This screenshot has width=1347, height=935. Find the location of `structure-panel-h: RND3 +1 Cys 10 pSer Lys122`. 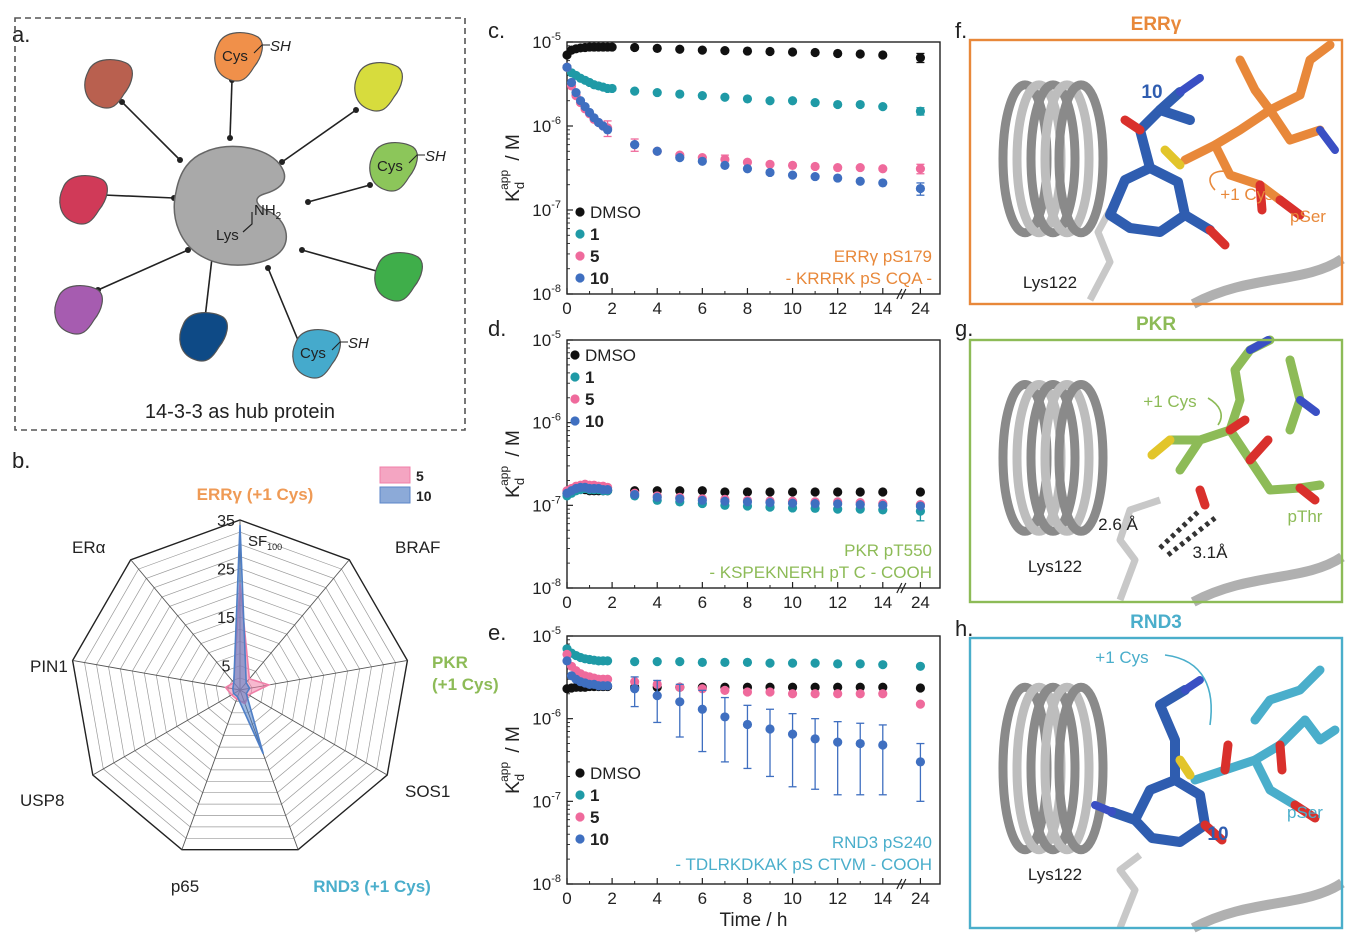

structure-panel-h: RND3 +1 Cys 10 pSer Lys122 is located at coordinates (1156, 772).